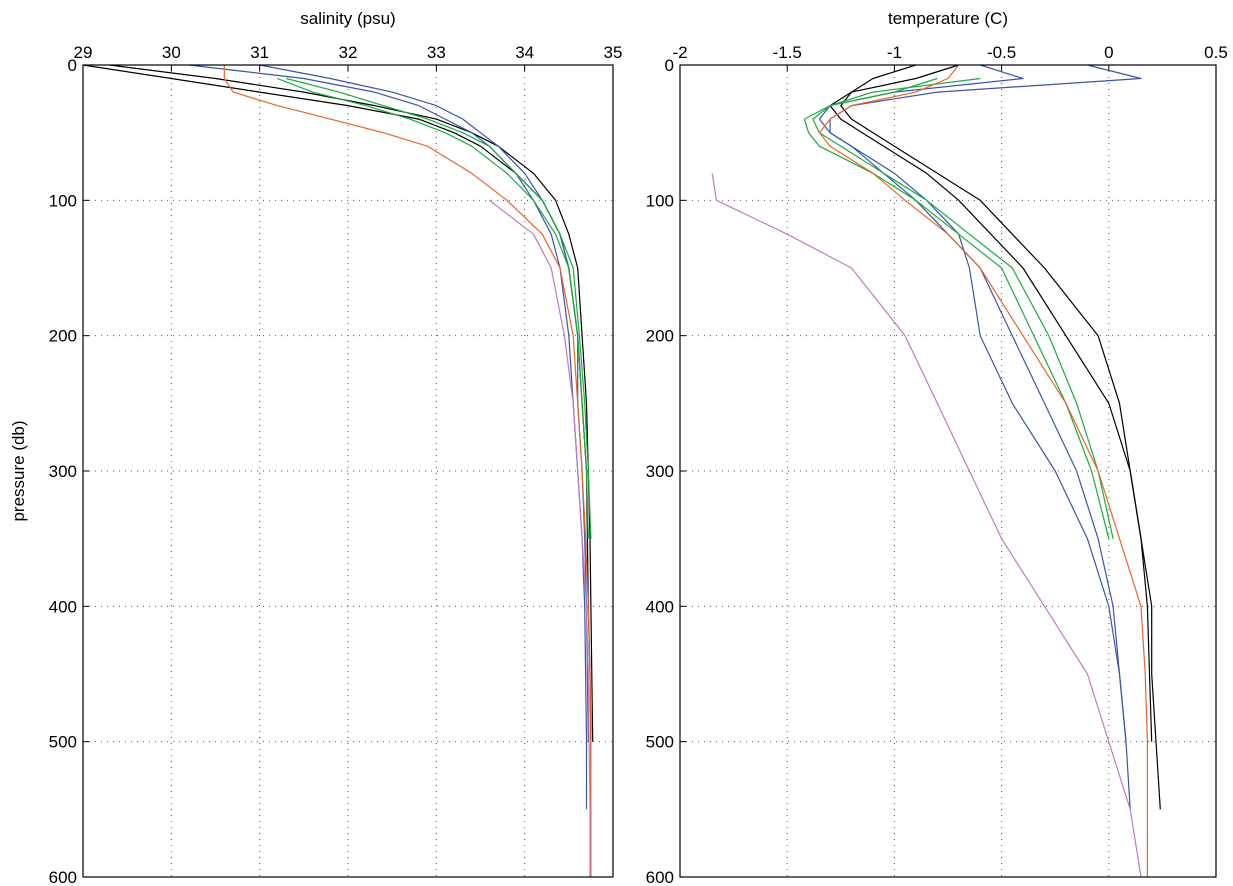  Describe the element at coordinates (894, 52) in the screenshot. I see `x-tick-label: -1` at that location.